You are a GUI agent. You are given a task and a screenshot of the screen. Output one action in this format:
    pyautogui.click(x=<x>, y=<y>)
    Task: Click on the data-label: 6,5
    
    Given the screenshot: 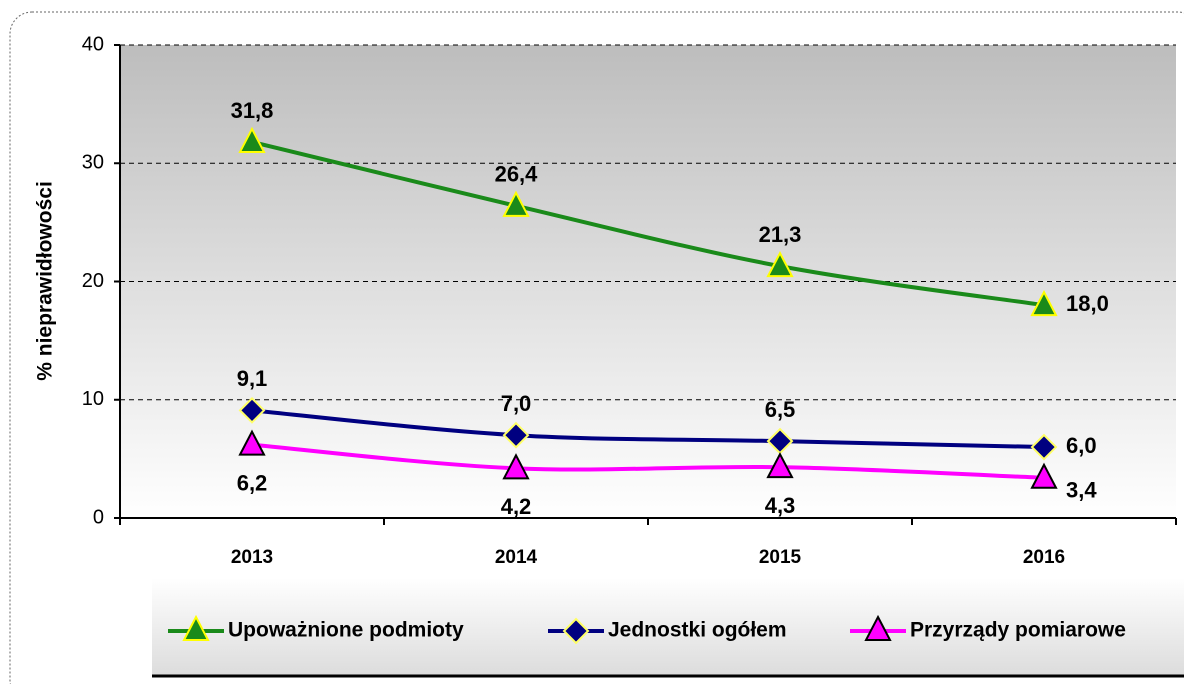 What is the action you would take?
    pyautogui.click(x=780, y=409)
    